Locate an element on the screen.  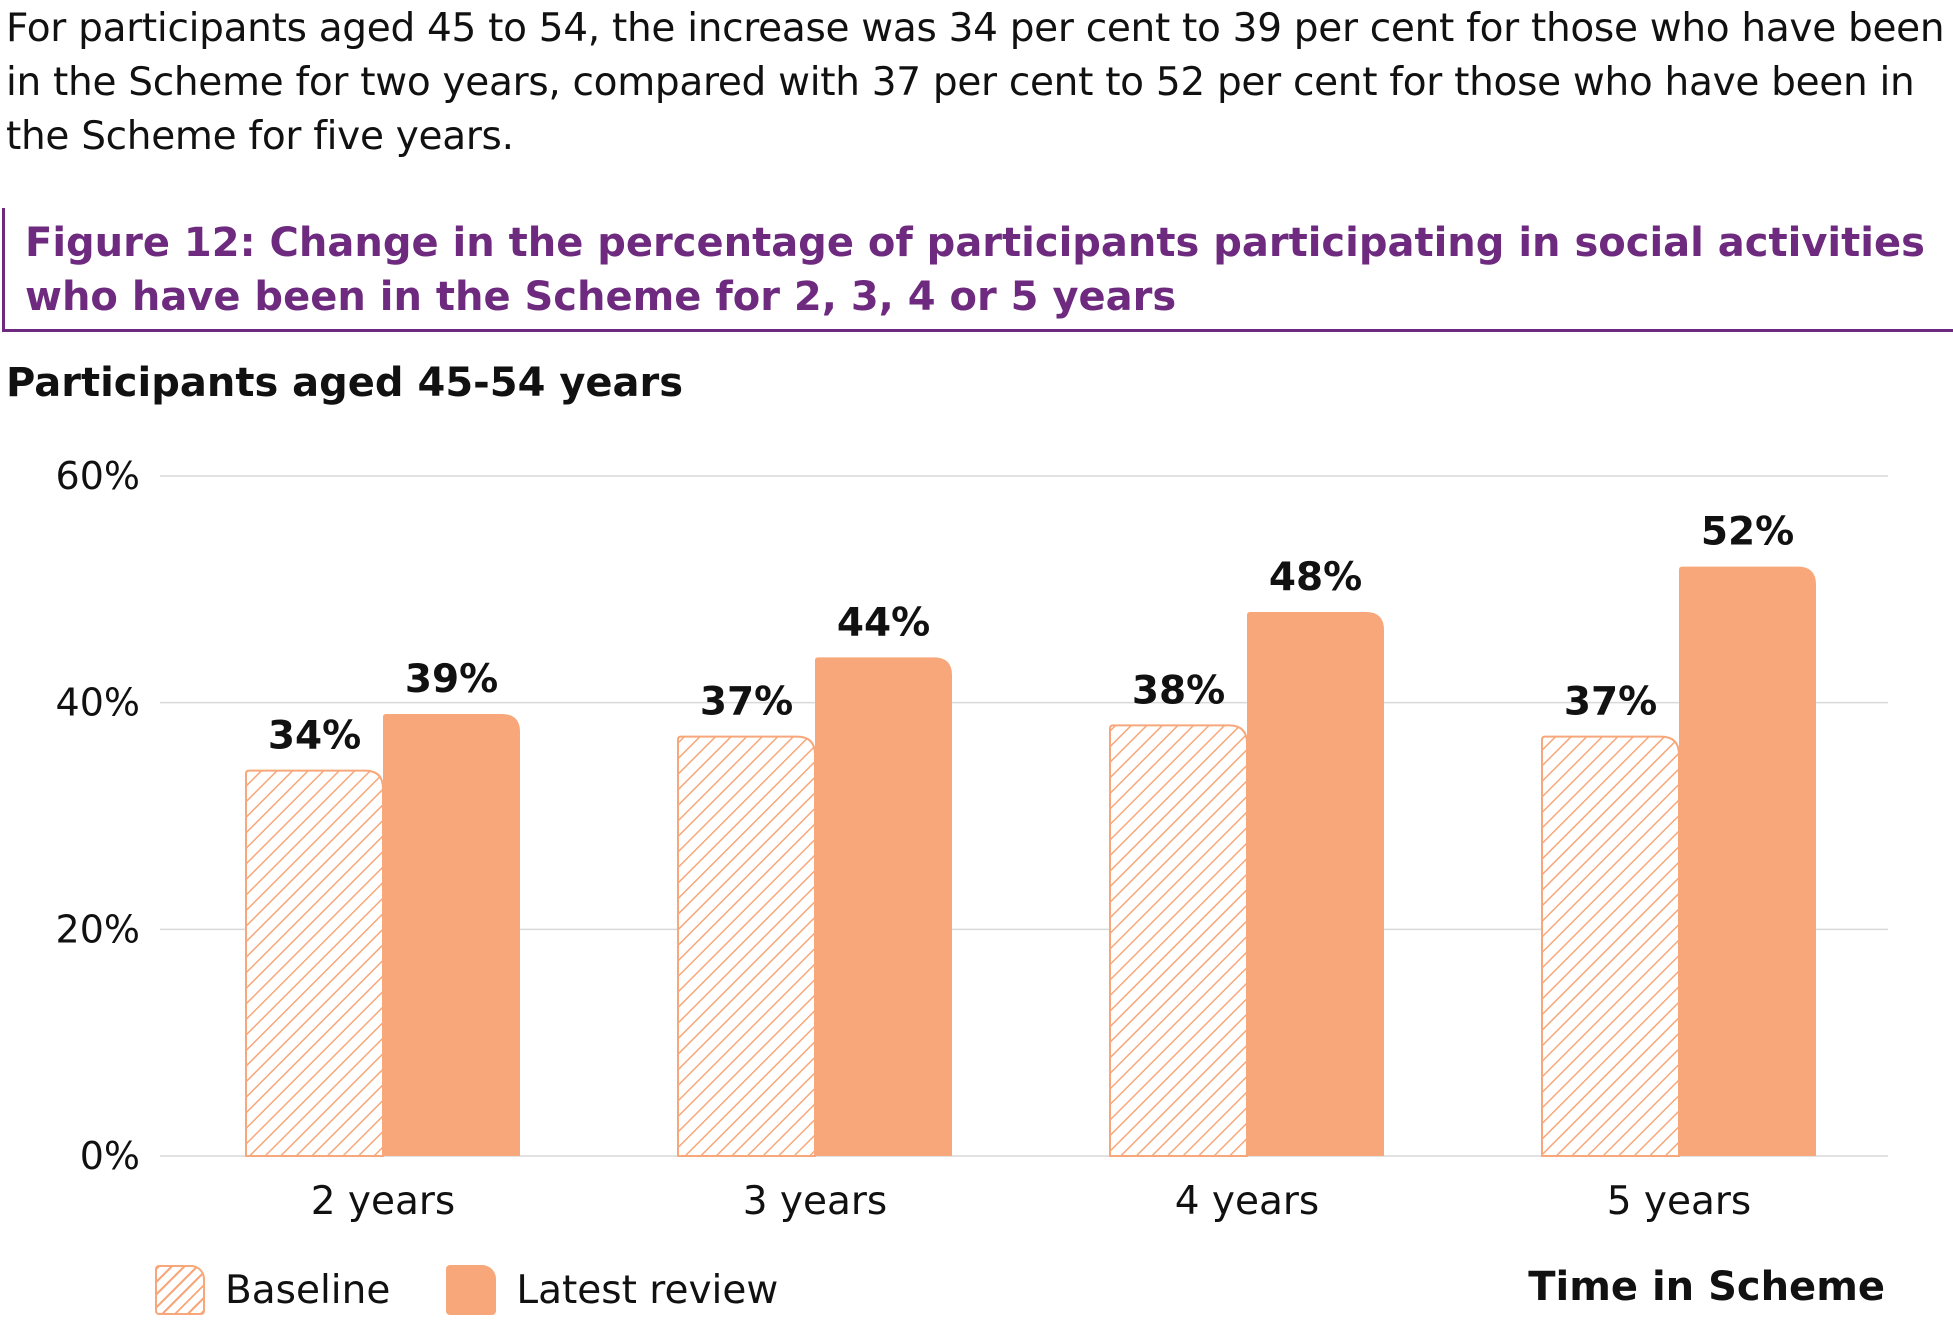
x-tick-label: 5 years is located at coordinates (1679, 1201).